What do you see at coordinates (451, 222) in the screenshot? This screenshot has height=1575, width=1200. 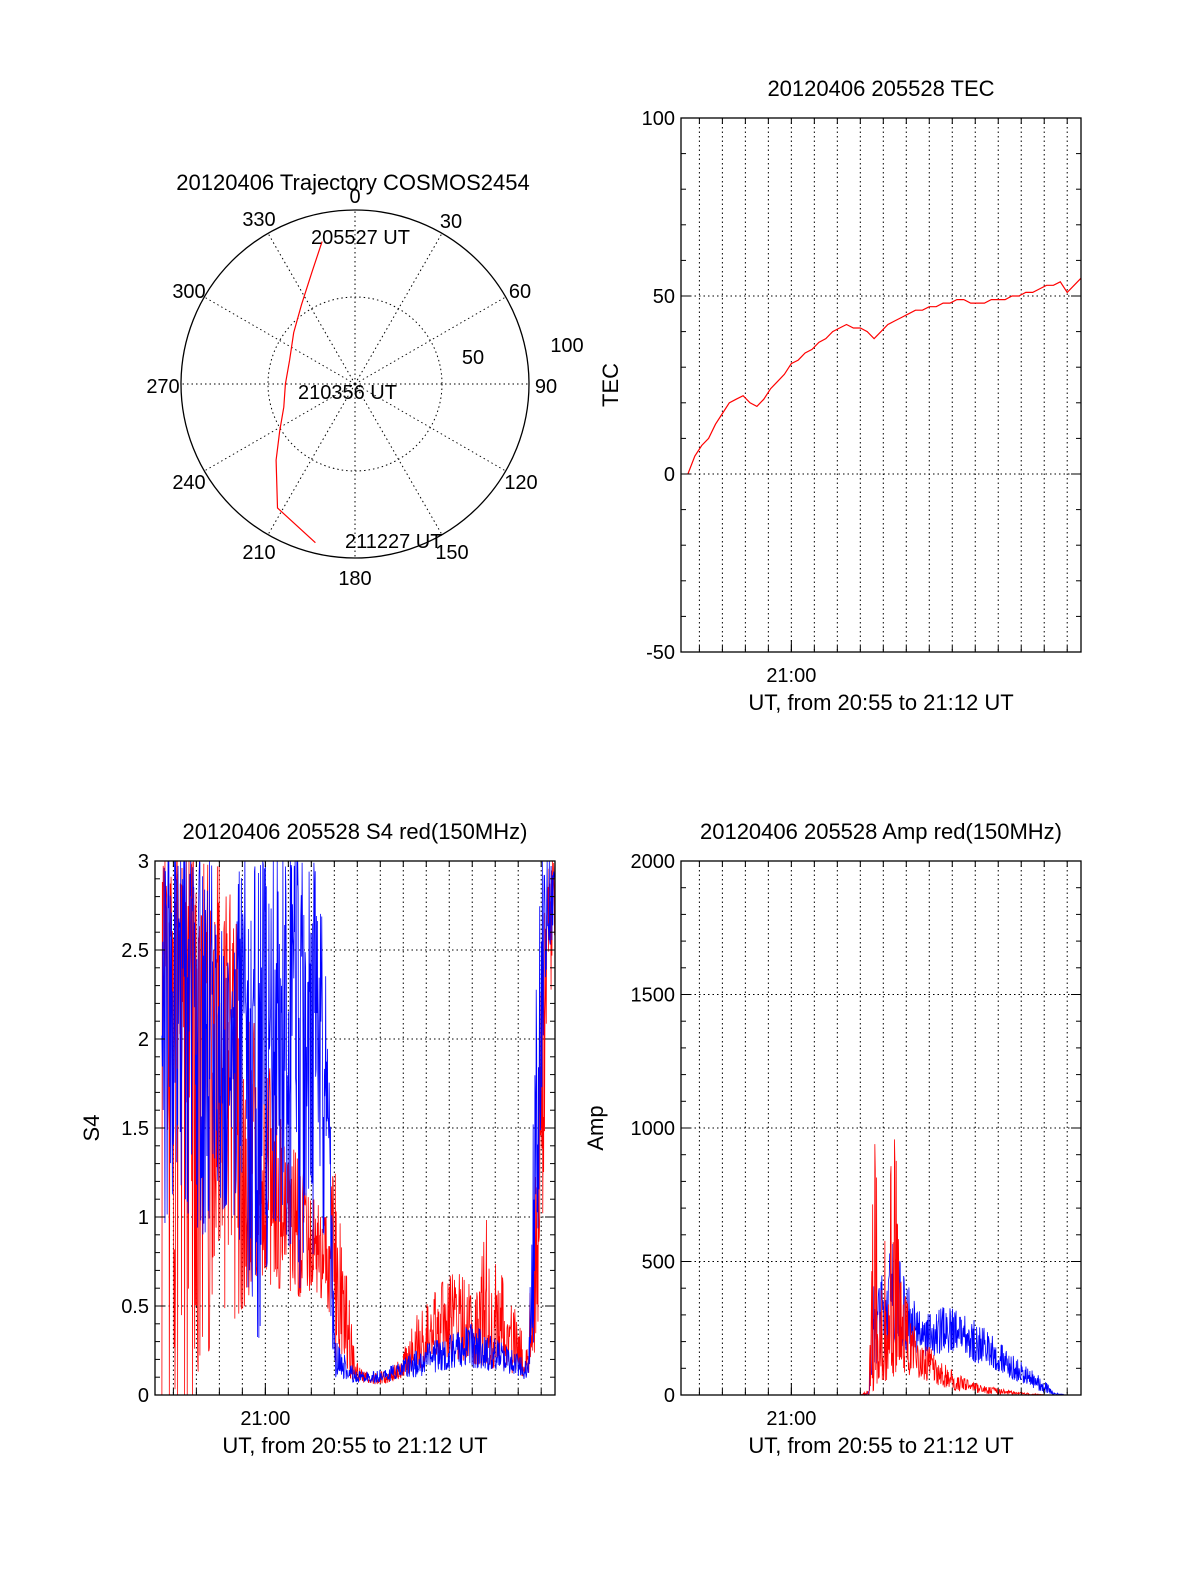 I see `azimuth-label-30: 30` at bounding box center [451, 222].